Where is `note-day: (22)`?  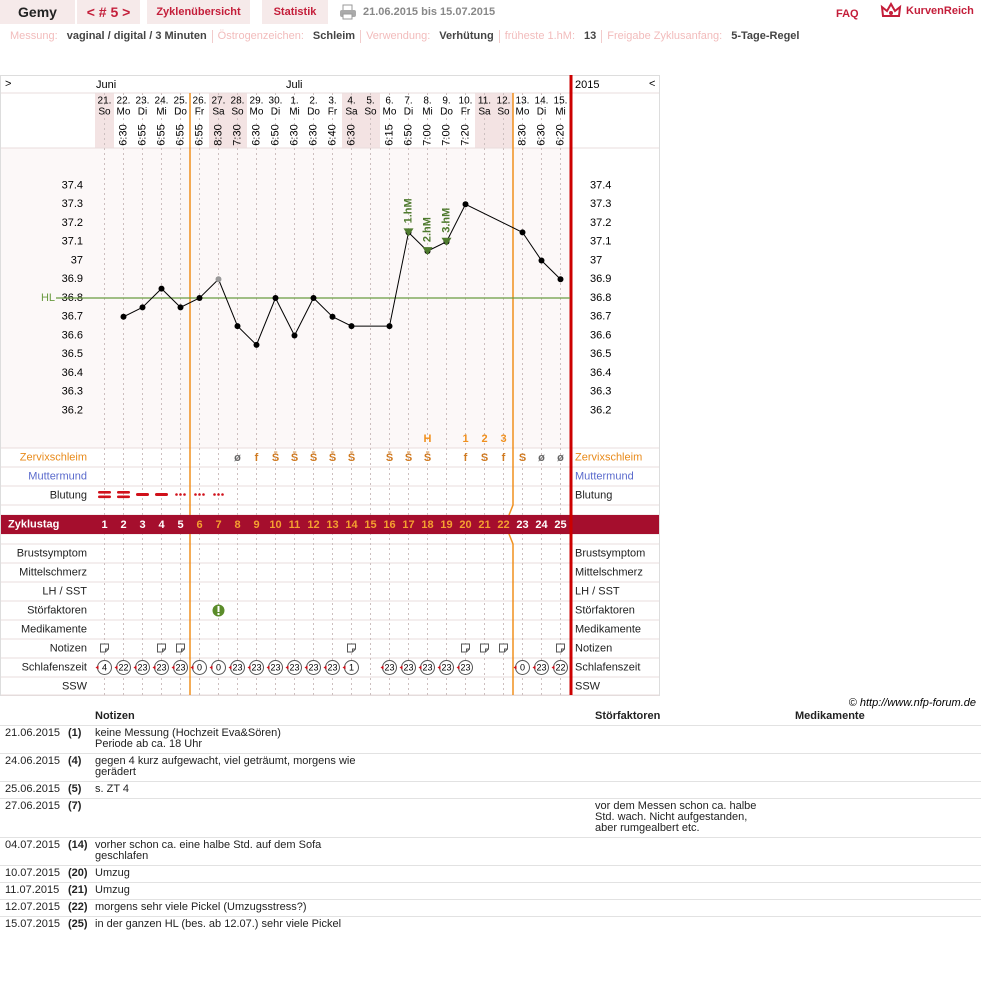
note-day: (22) is located at coordinates (81, 908).